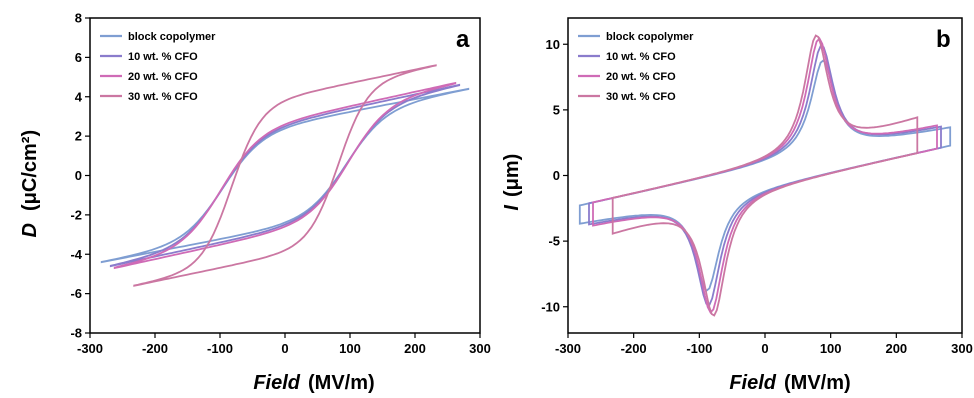 The height and width of the screenshot is (398, 974). What do you see at coordinates (90, 348) in the screenshot?
I see `panel-a-xtick-label: -300` at bounding box center [90, 348].